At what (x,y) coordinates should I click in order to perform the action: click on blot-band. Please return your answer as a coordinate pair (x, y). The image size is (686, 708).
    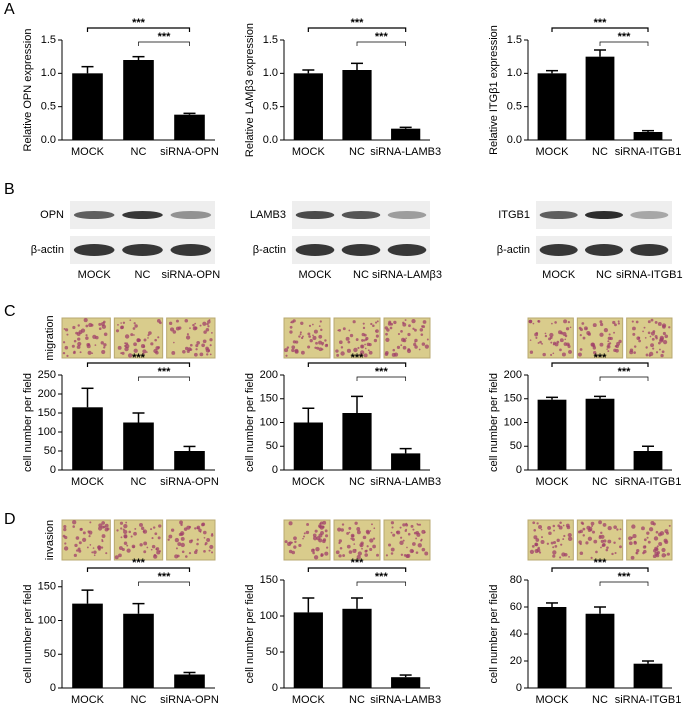
    Looking at the image, I should click on (649, 250).